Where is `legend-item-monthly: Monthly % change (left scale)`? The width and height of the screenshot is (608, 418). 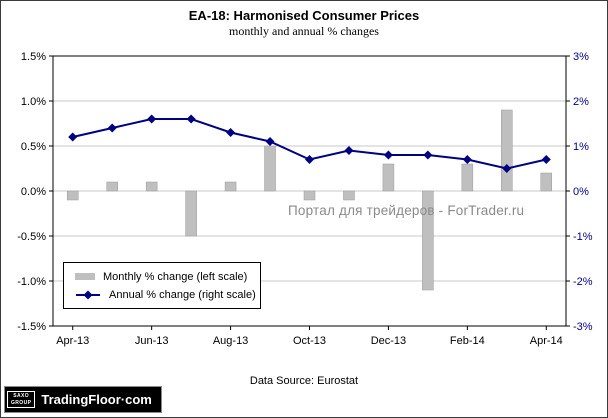
legend-item-monthly: Monthly % change (left scale) is located at coordinates (167, 277).